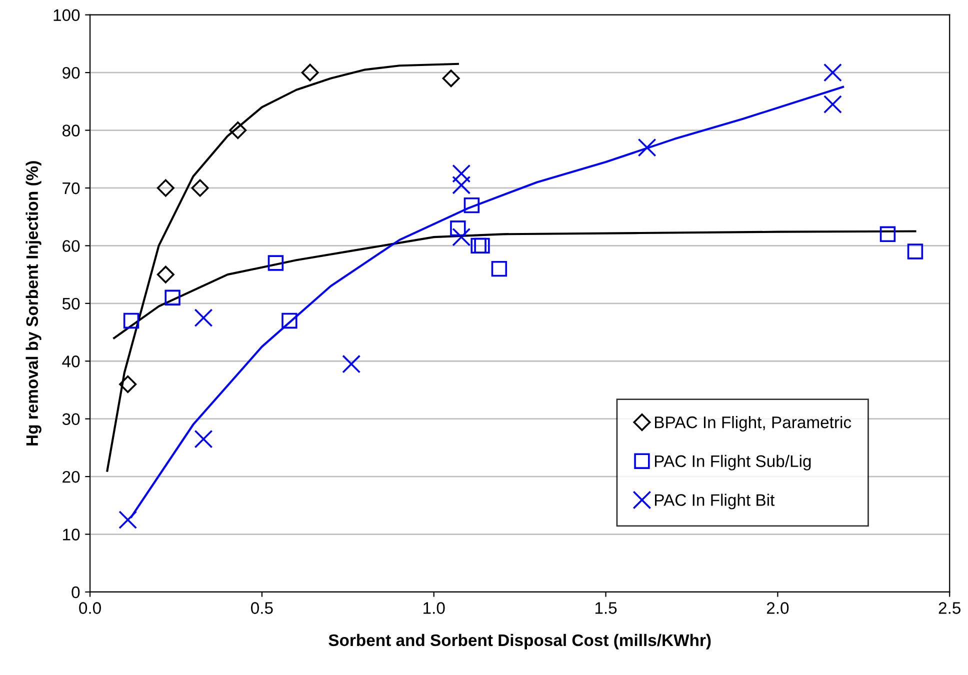 Image resolution: width=968 pixels, height=675 pixels. What do you see at coordinates (777, 608) in the screenshot?
I see `x-tick-label: 2.0` at bounding box center [777, 608].